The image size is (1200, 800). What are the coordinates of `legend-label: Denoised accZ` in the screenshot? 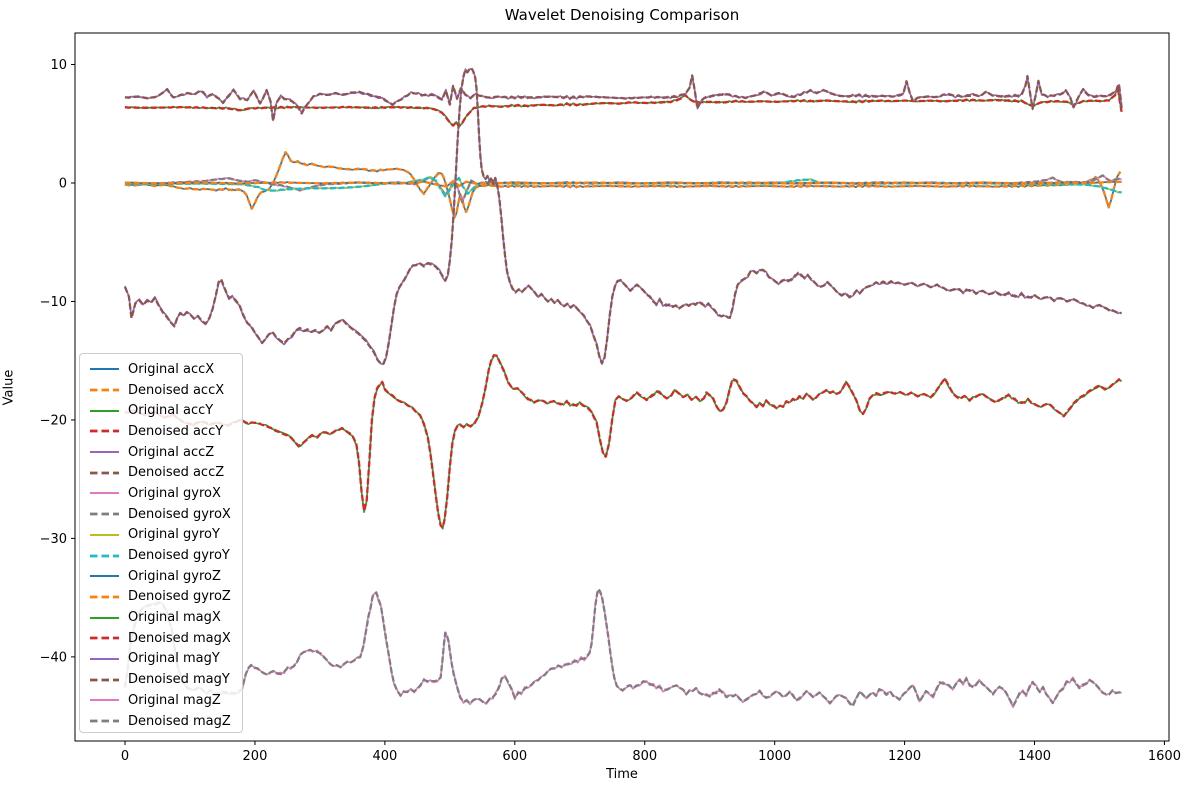 It's located at (176, 473).